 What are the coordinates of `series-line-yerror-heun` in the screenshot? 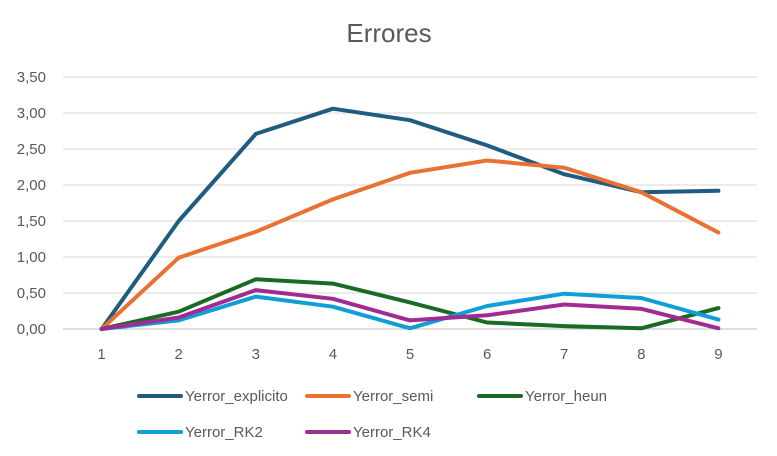 It's located at (410, 304).